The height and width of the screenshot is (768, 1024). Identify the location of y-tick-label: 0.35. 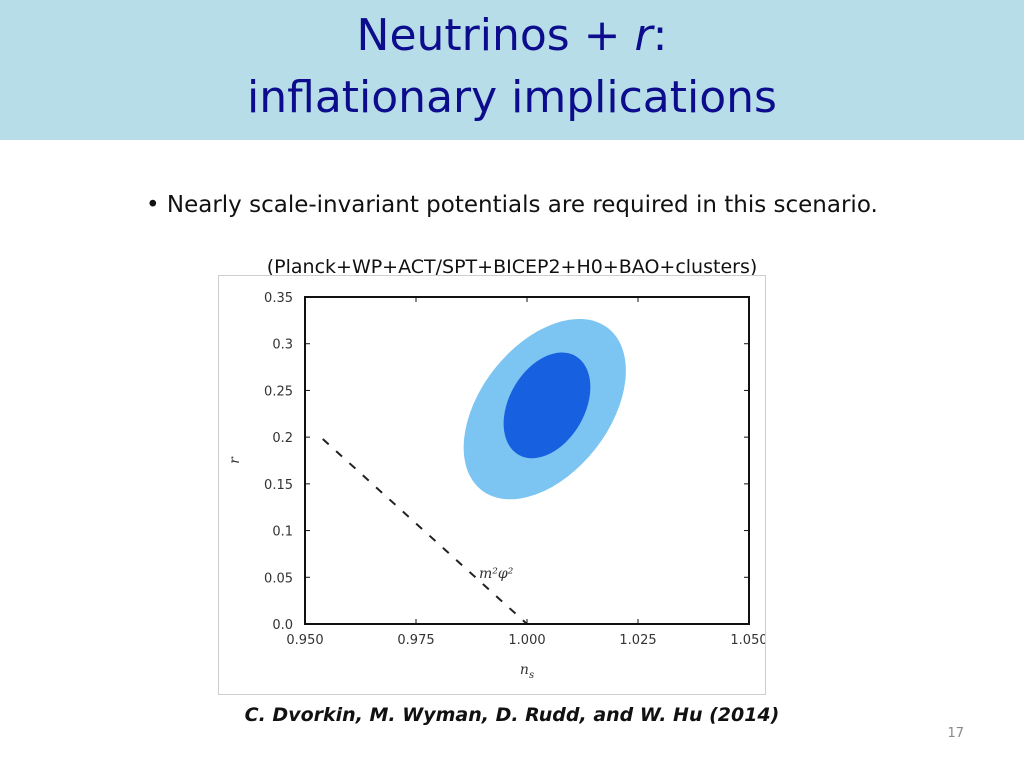
(278, 298).